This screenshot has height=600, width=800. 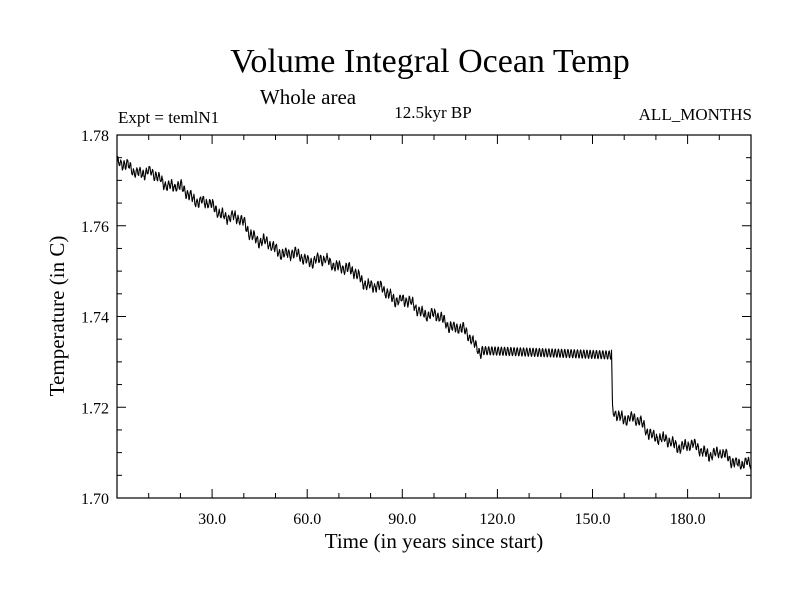 What do you see at coordinates (430, 61) in the screenshot?
I see `chart-title: Volume Integral Ocean Temp` at bounding box center [430, 61].